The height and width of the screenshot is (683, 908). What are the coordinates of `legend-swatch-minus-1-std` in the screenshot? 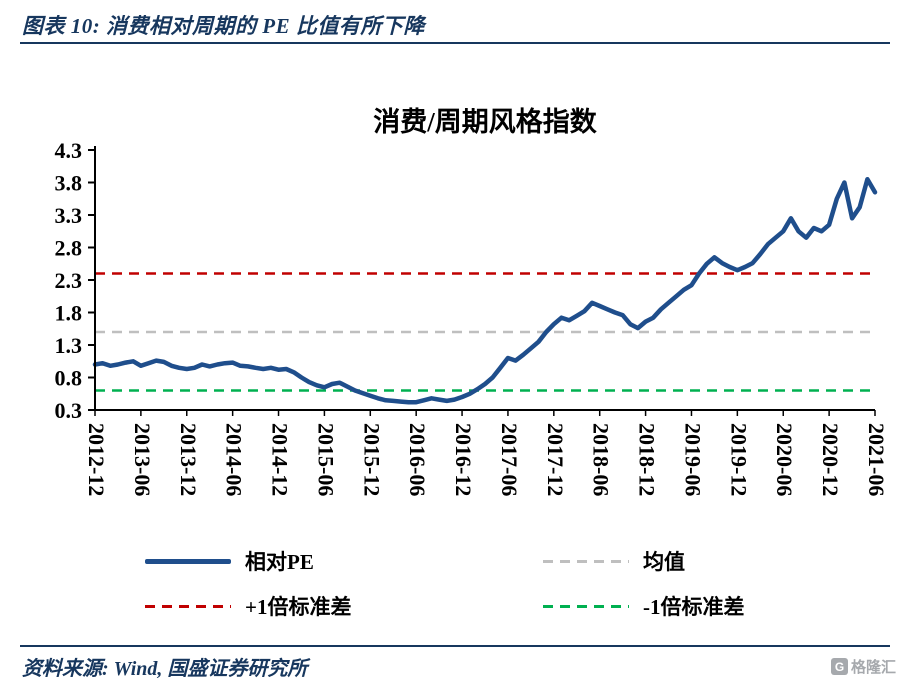 It's located at (586, 606).